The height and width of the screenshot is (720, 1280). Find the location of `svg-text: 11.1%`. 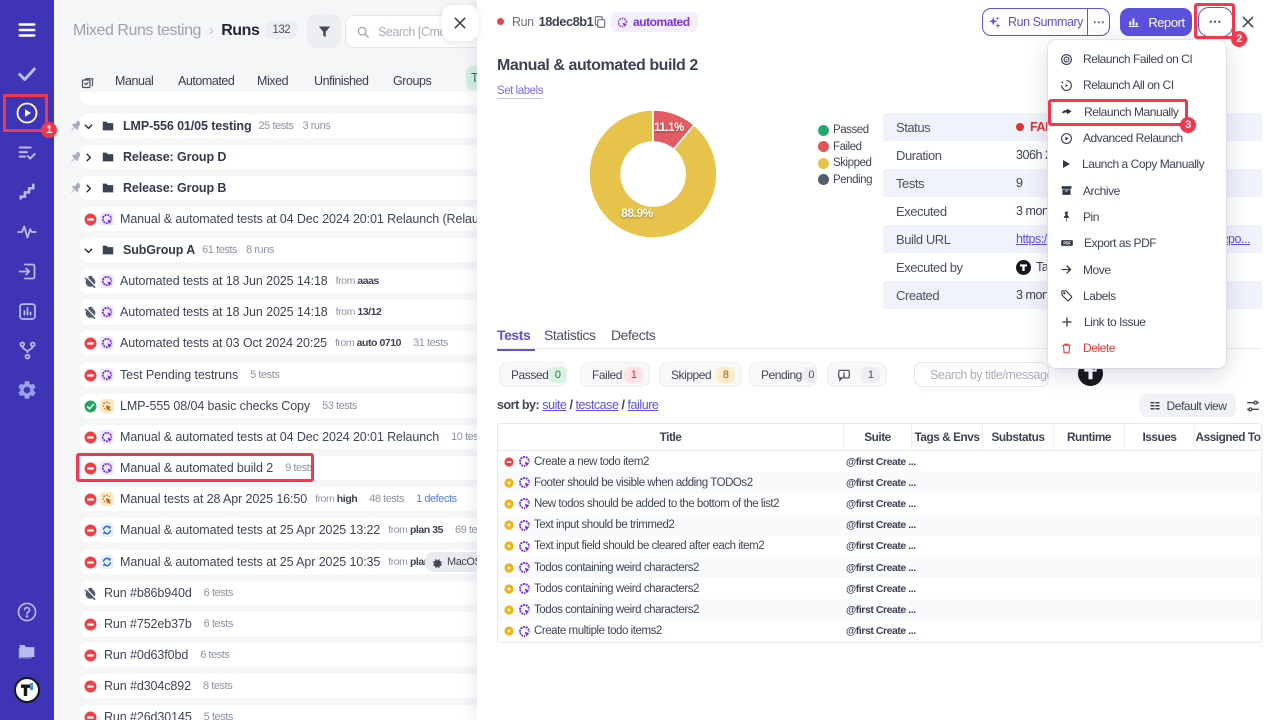

svg-text: 11.1% is located at coordinates (669, 128).